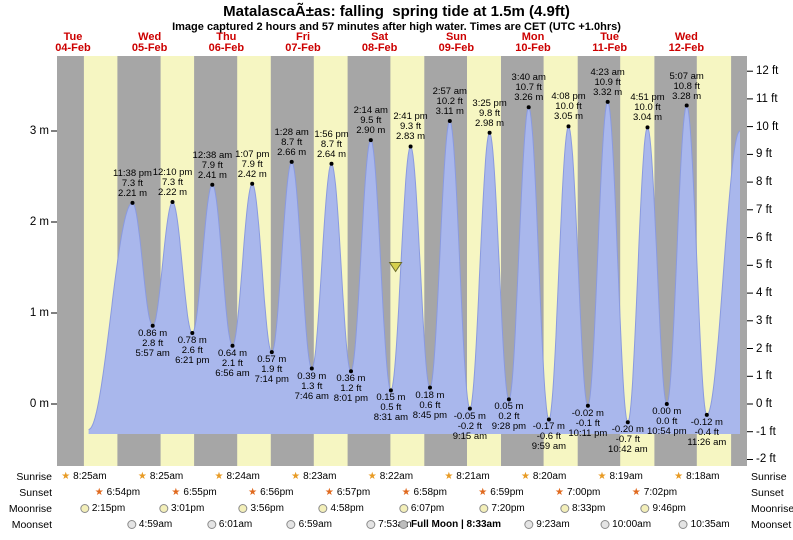  I want to click on sunset-item-time: 6:58pm, so click(430, 492).